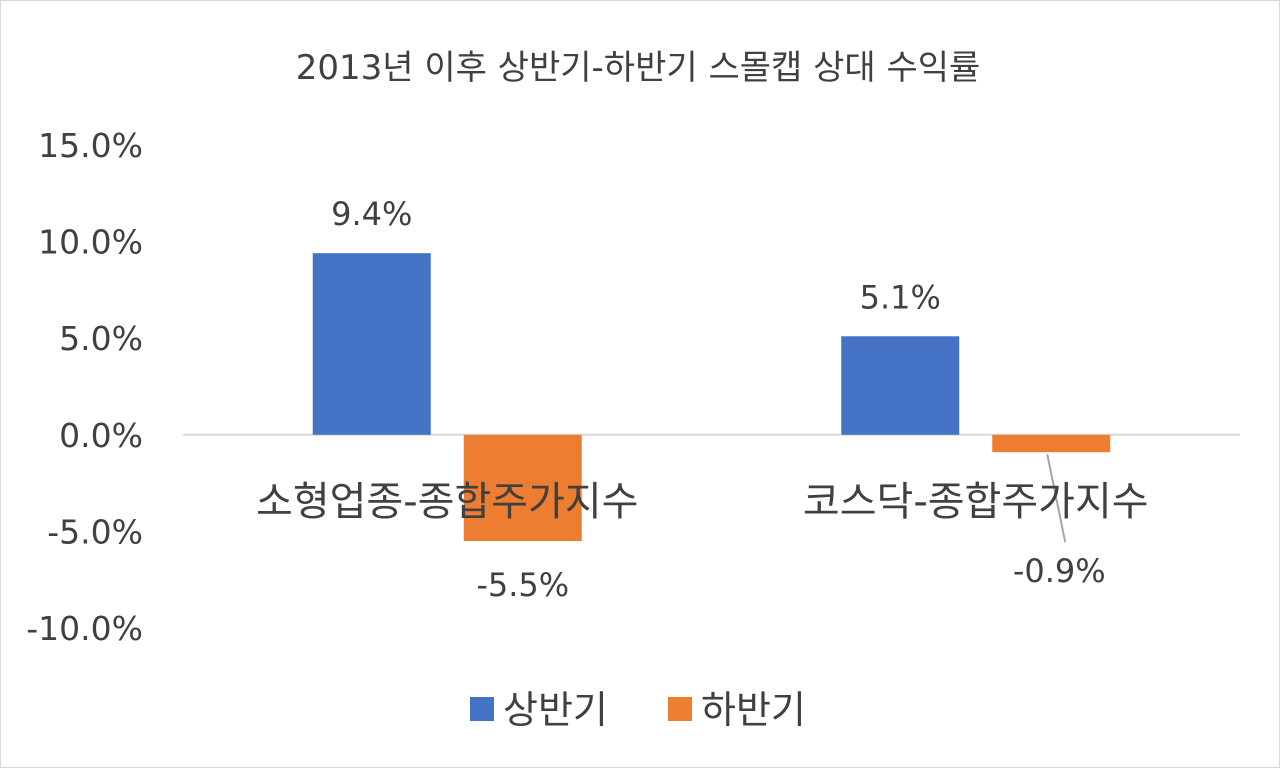 The width and height of the screenshot is (1280, 768). What do you see at coordinates (638, 68) in the screenshot?
I see `chart-title: 2013년 이후 상반기-하반기 스몰캡 상대 수익률` at bounding box center [638, 68].